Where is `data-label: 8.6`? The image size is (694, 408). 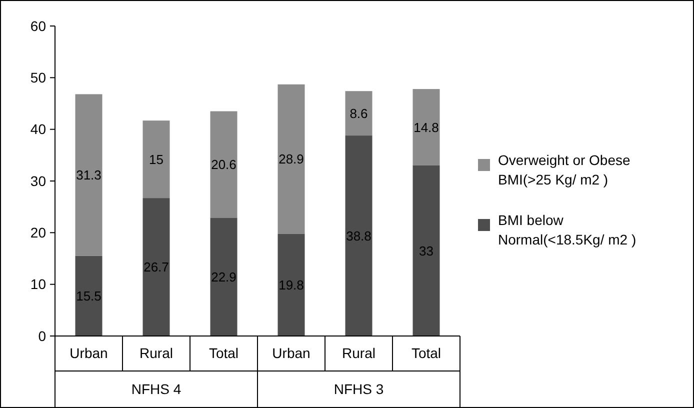 data-label: 8.6 is located at coordinates (359, 113).